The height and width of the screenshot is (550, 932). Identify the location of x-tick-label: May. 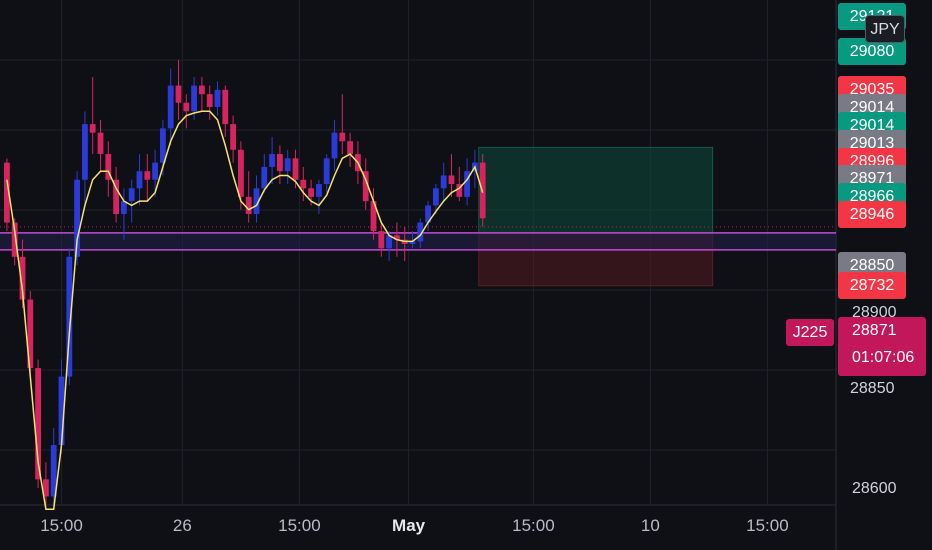
(409, 525).